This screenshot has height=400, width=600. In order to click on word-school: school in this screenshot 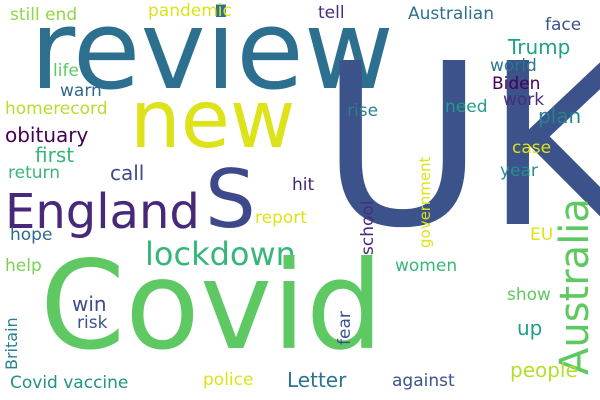, I will do `click(368, 227)`.